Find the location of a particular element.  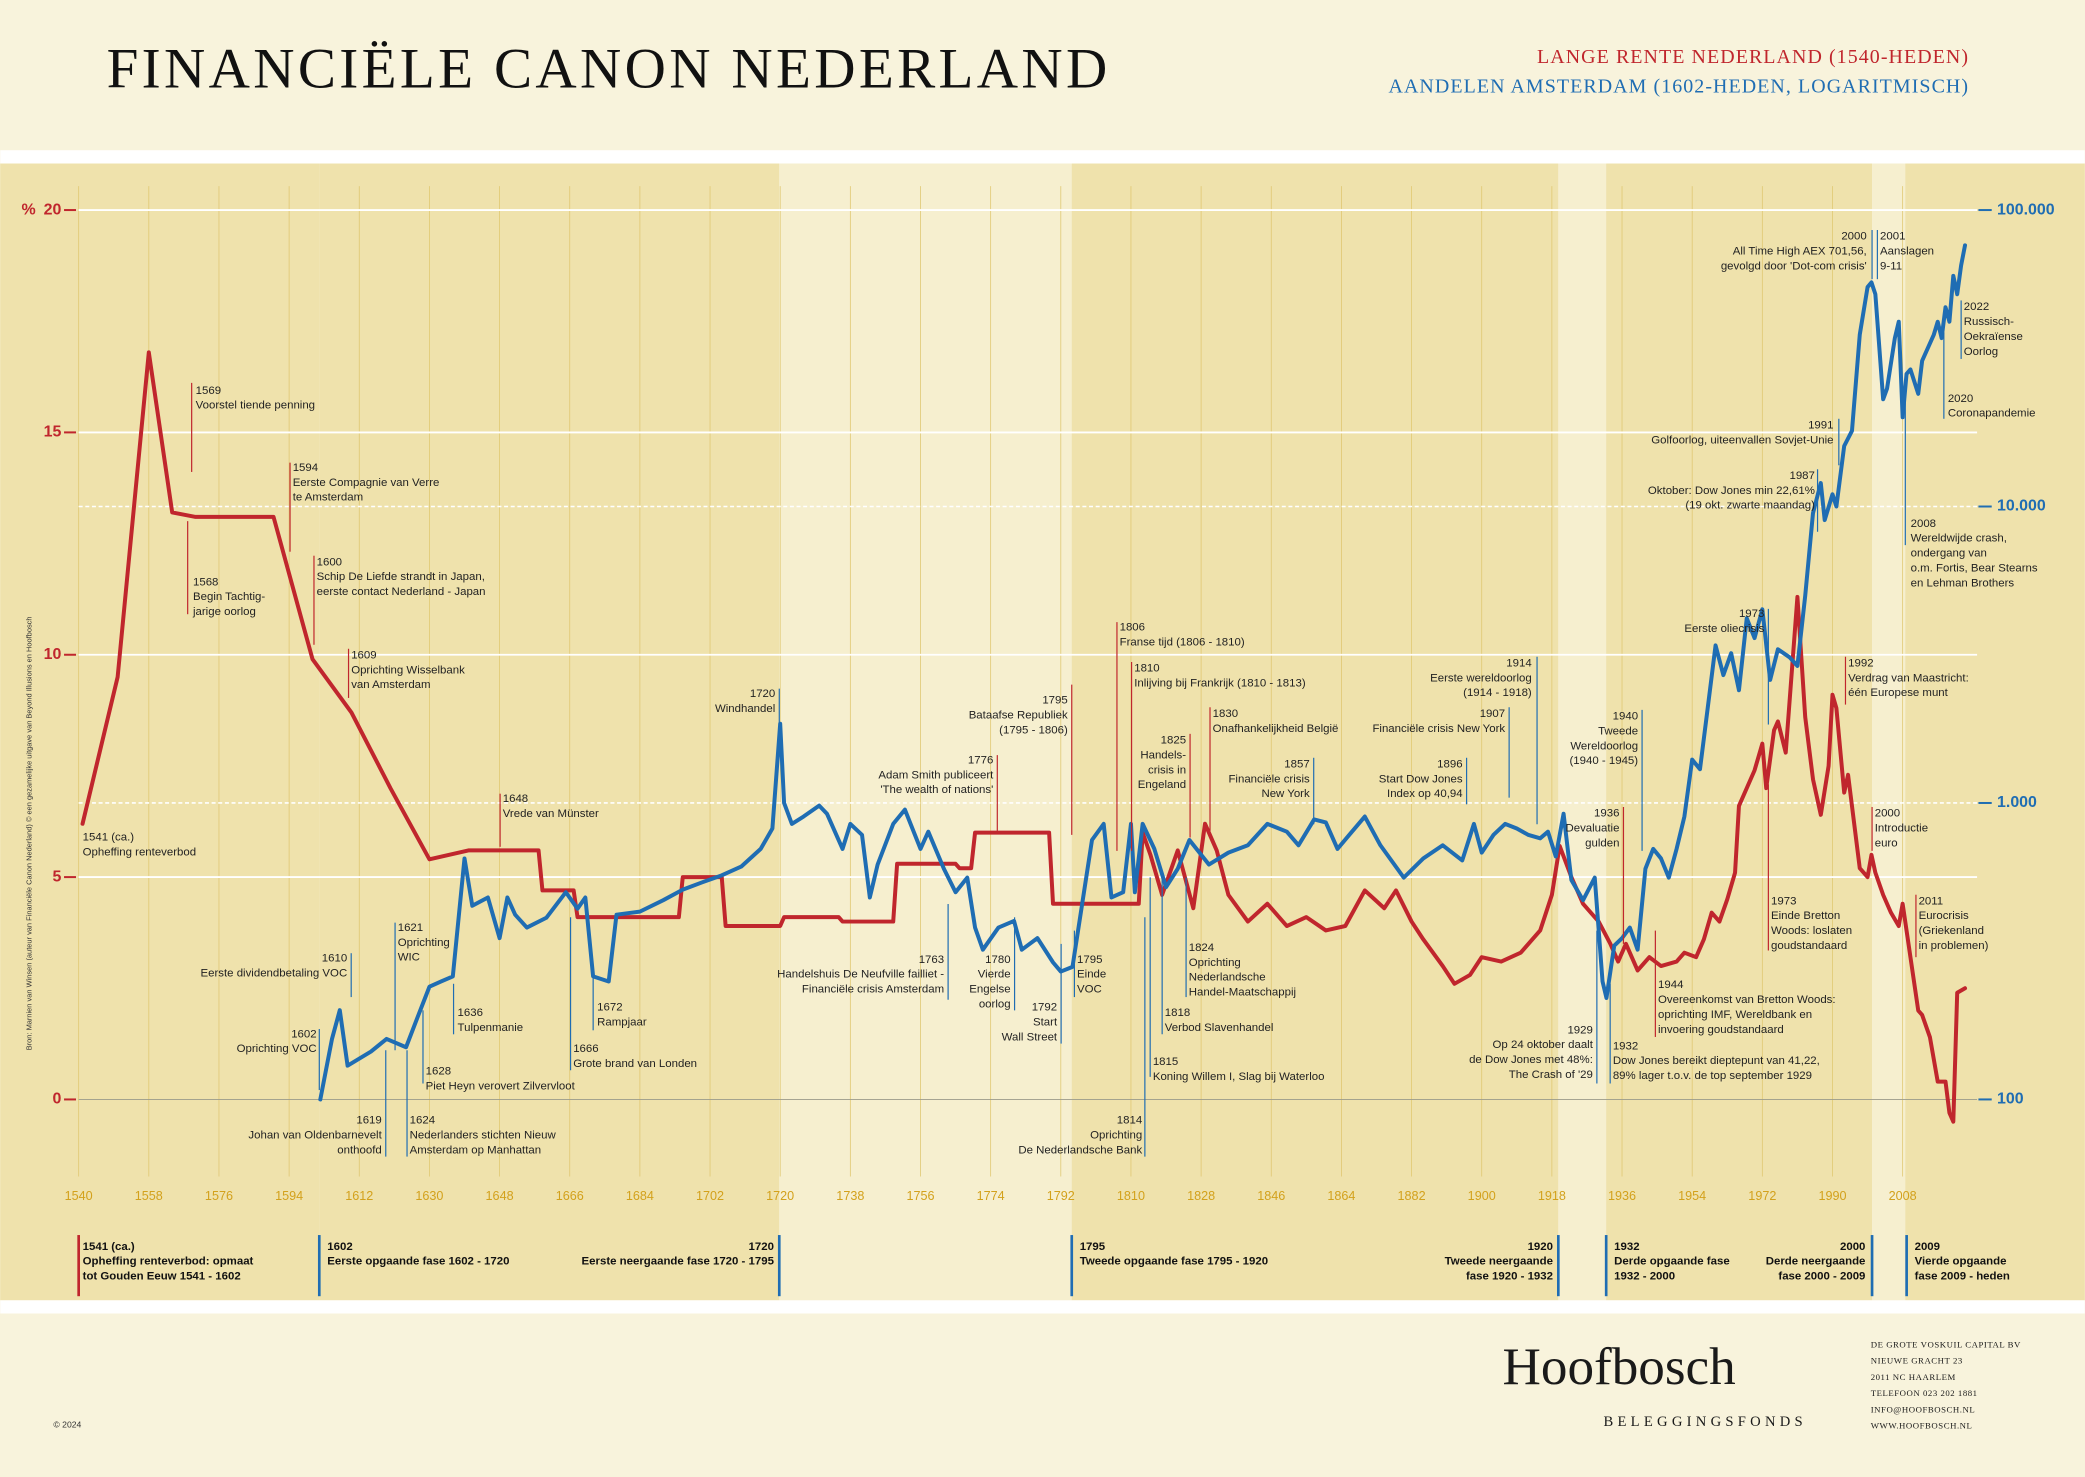

annotation-text: Financiële crisis is located at coordinates (1269, 779).